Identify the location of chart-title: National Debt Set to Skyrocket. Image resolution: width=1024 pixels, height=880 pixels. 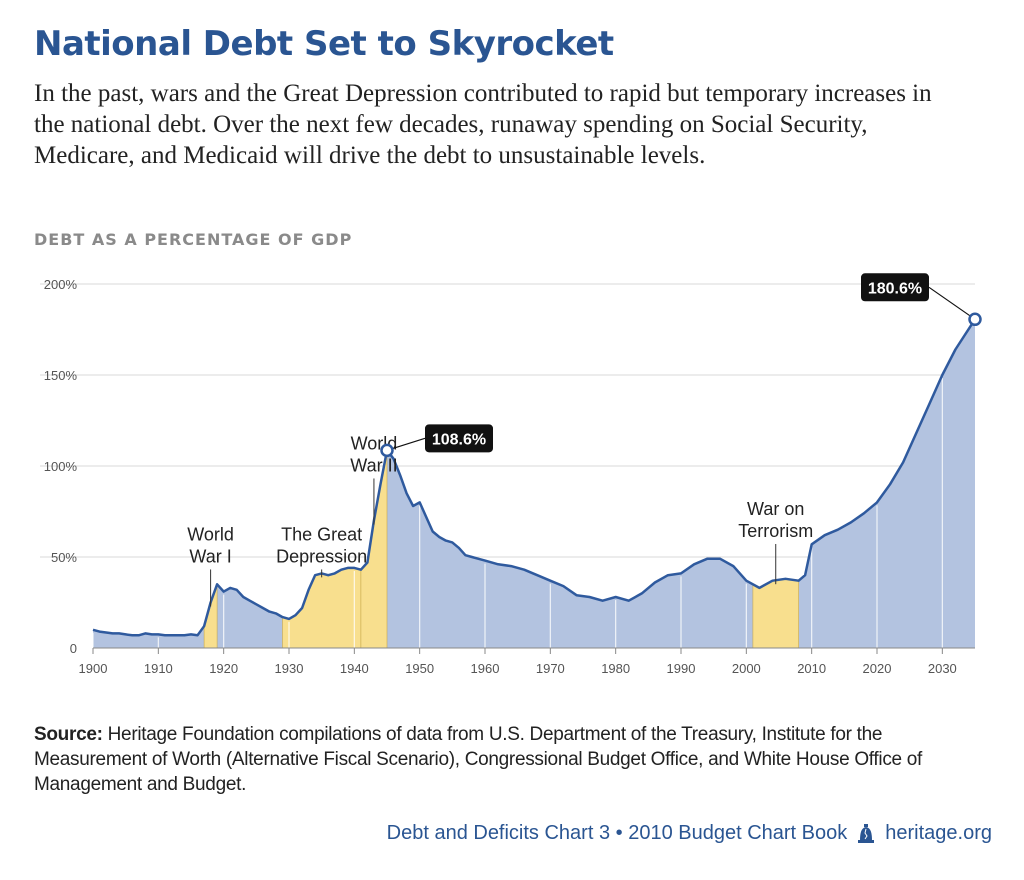
(324, 44).